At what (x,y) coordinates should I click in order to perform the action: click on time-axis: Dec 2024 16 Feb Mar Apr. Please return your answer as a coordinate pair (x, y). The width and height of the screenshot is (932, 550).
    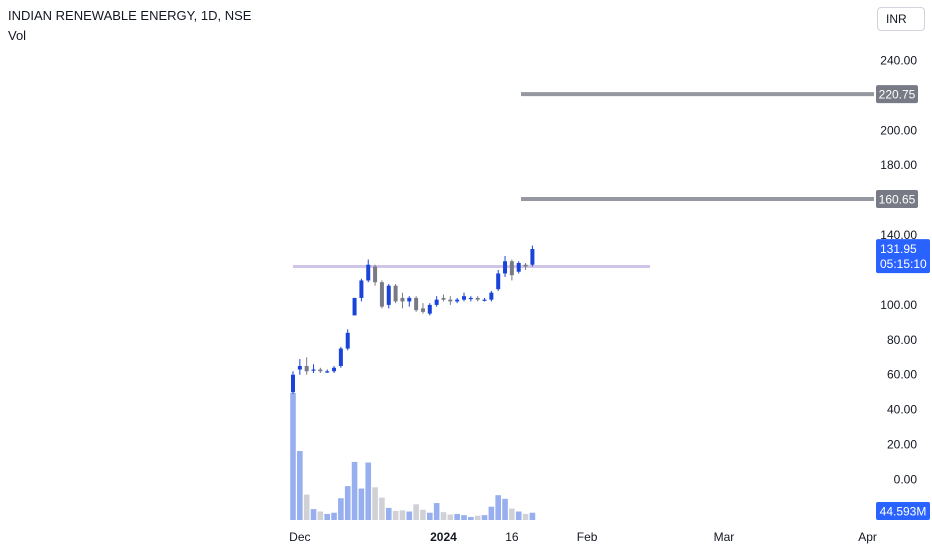
    Looking at the image, I should click on (583, 537).